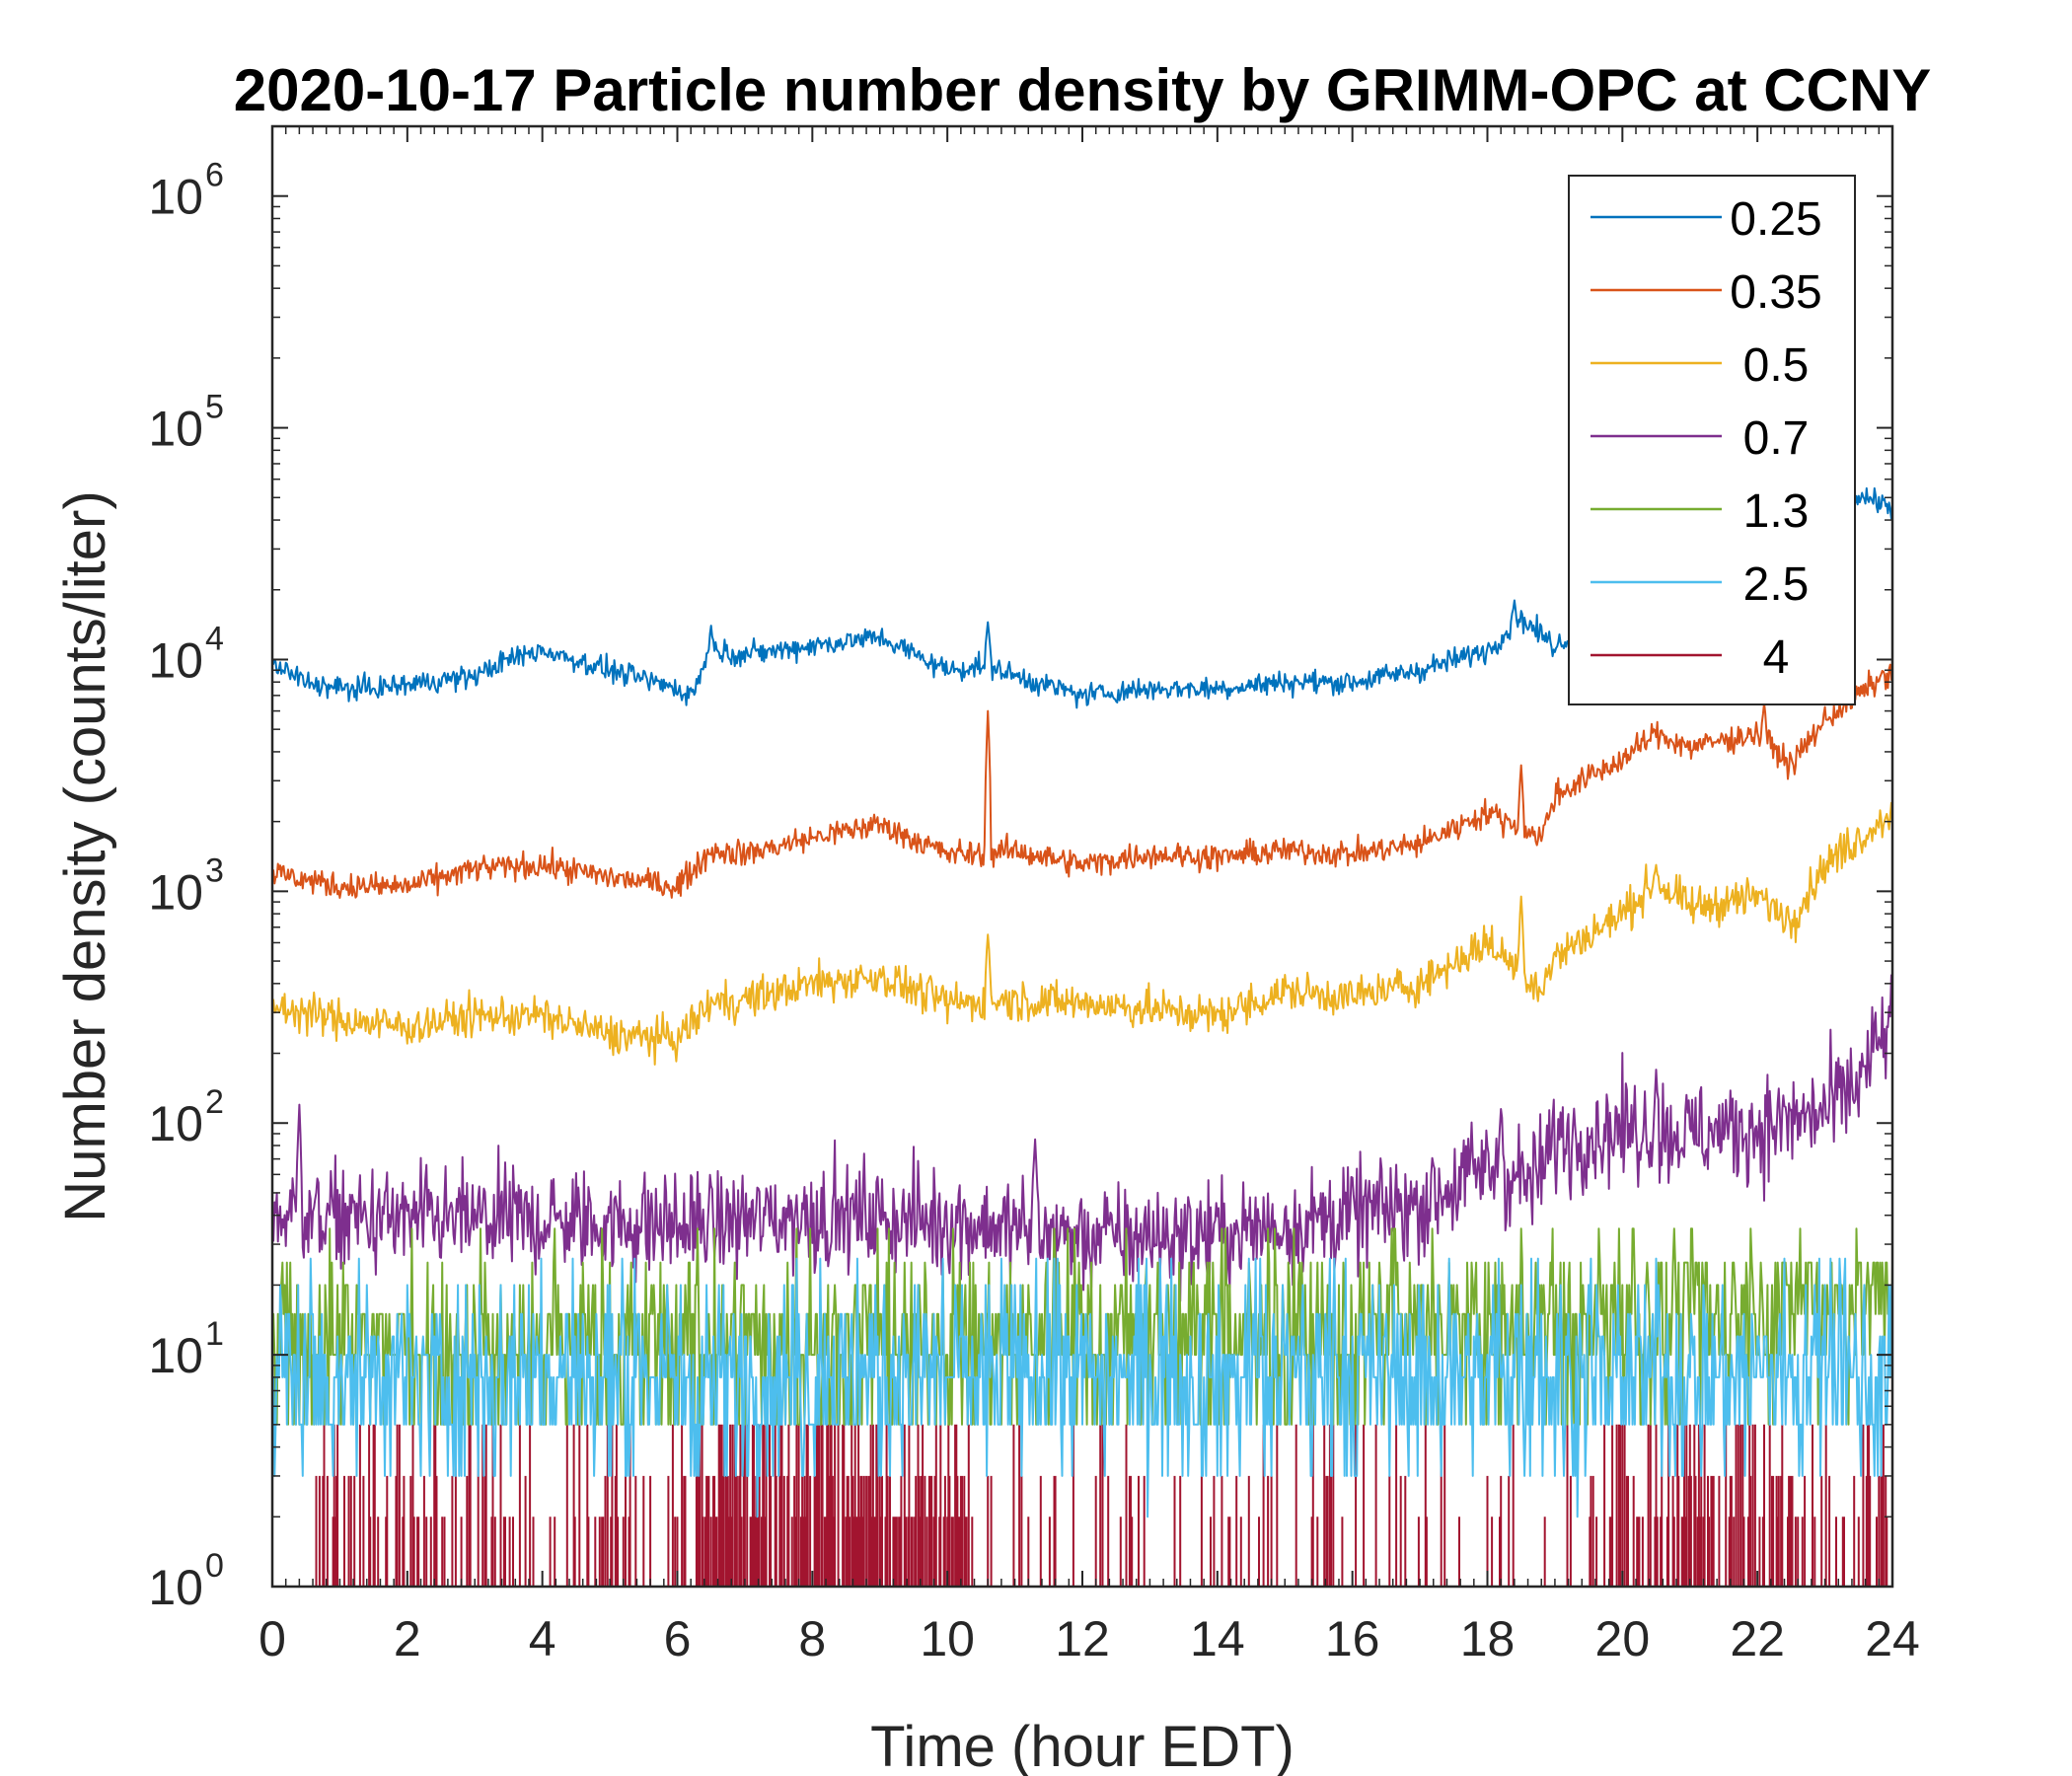 This screenshot has height=1776, width=2072. I want to click on y-tick-label: 10 6, so click(186, 191).